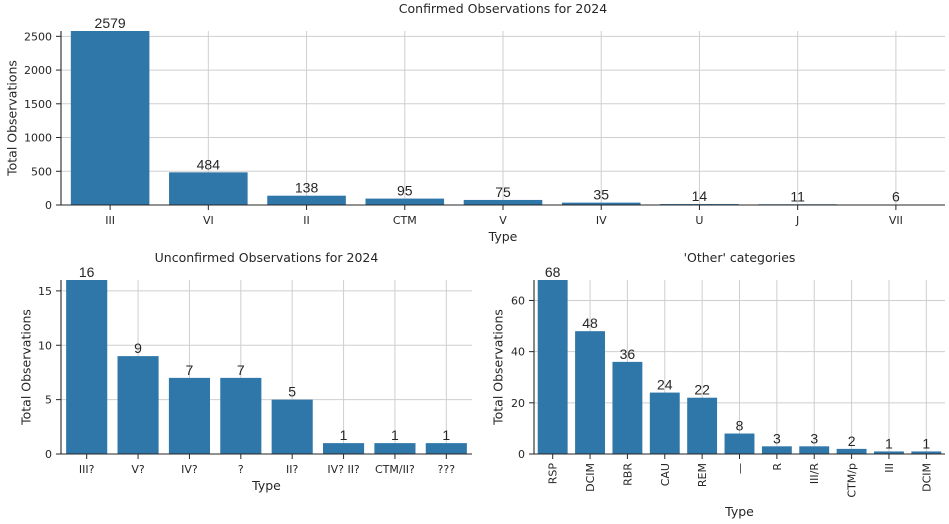 This screenshot has width=949, height=524. I want to click on y-tick-label: 5, so click(48, 400).